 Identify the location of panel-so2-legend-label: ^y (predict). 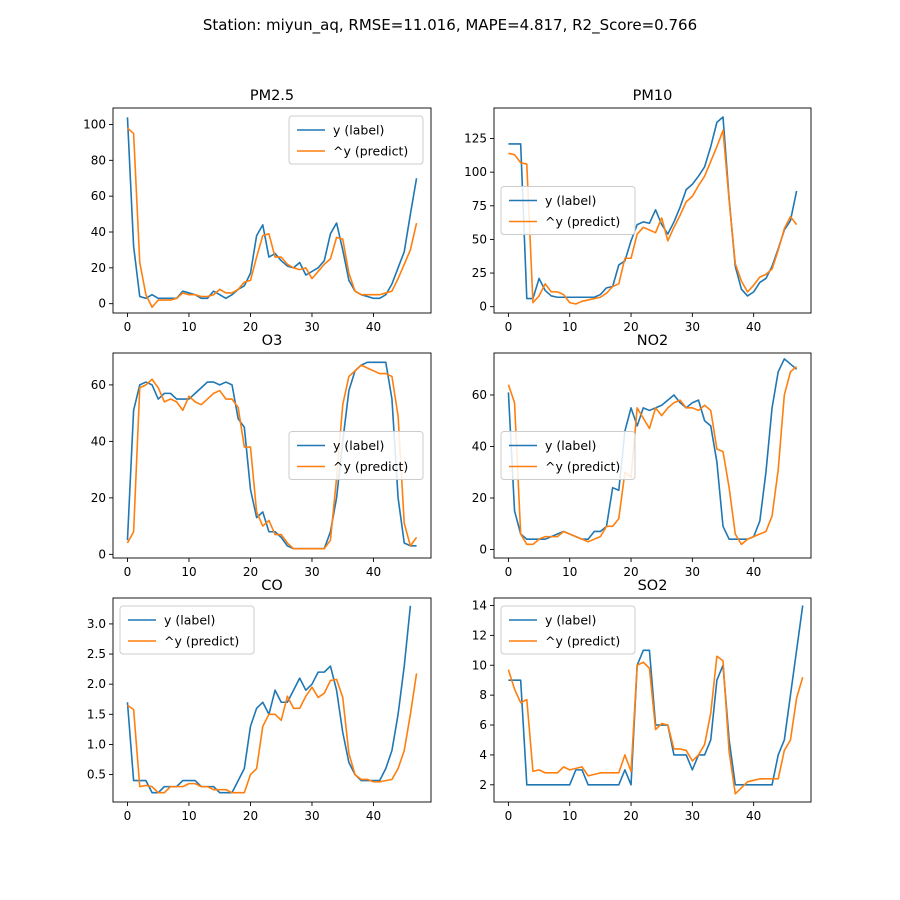
(582, 641).